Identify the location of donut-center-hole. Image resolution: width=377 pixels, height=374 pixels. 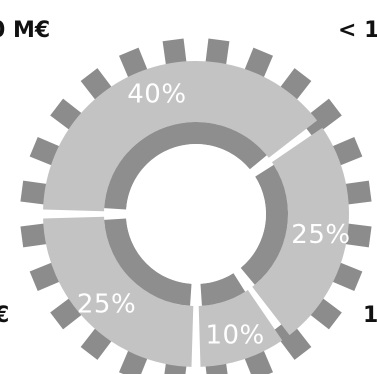
(196, 214).